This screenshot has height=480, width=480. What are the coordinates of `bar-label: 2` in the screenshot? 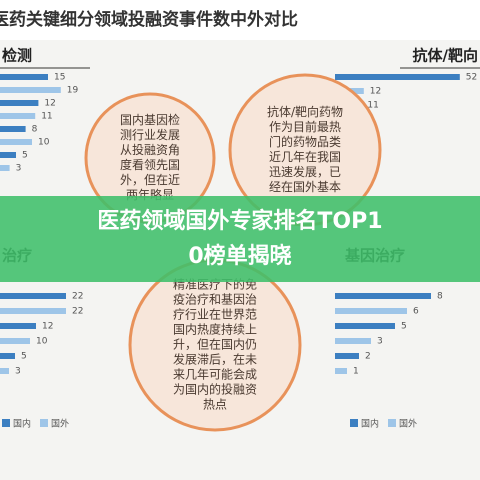 It's located at (368, 357).